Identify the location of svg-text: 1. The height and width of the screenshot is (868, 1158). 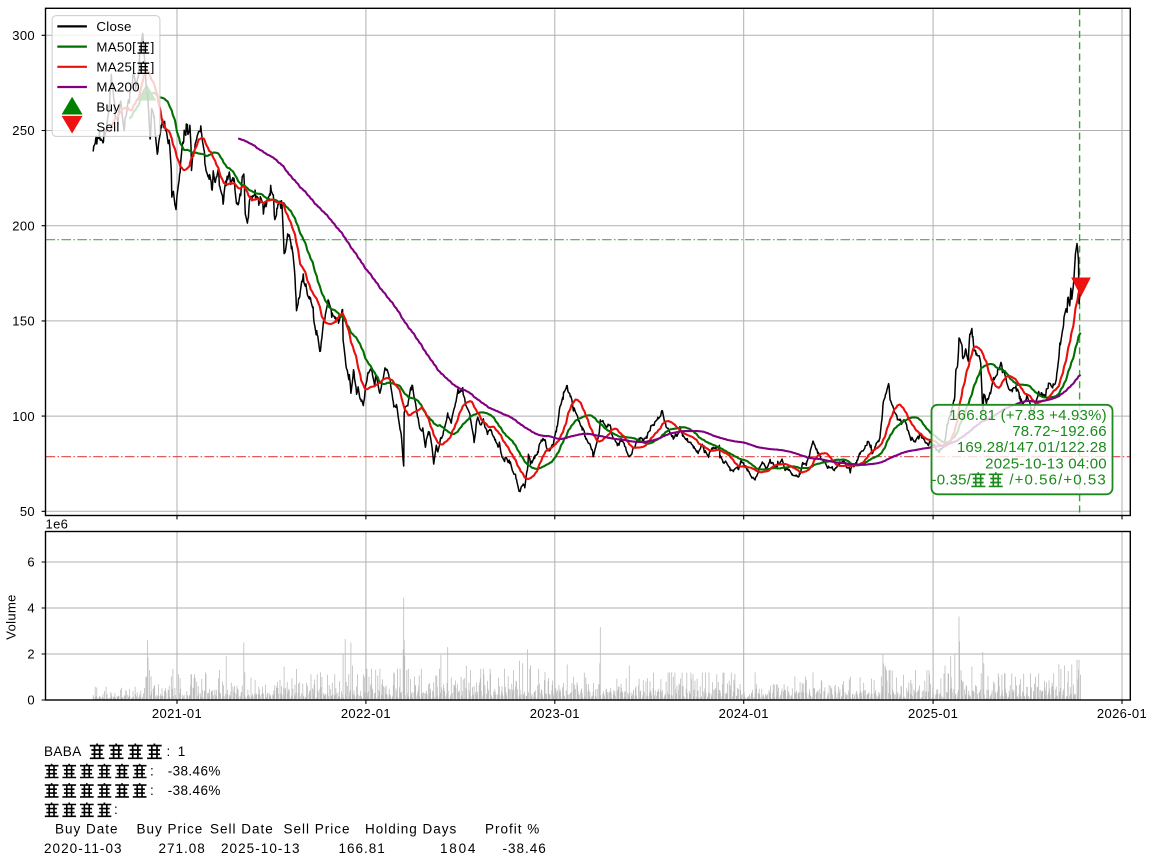
(182, 751).